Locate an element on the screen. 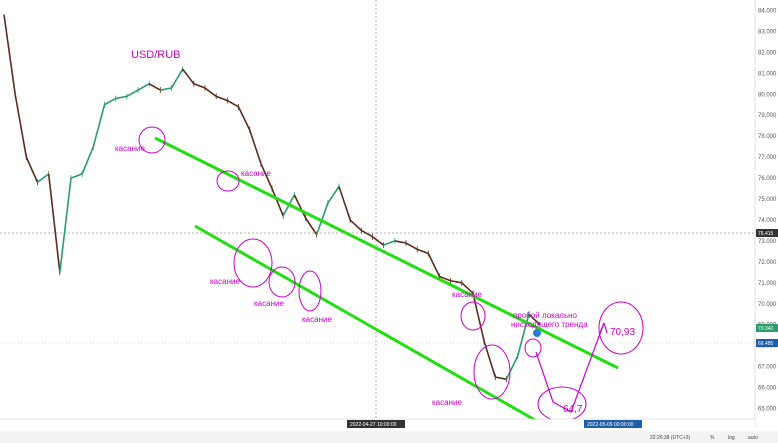  target-value-high: 70,93 is located at coordinates (622, 332).